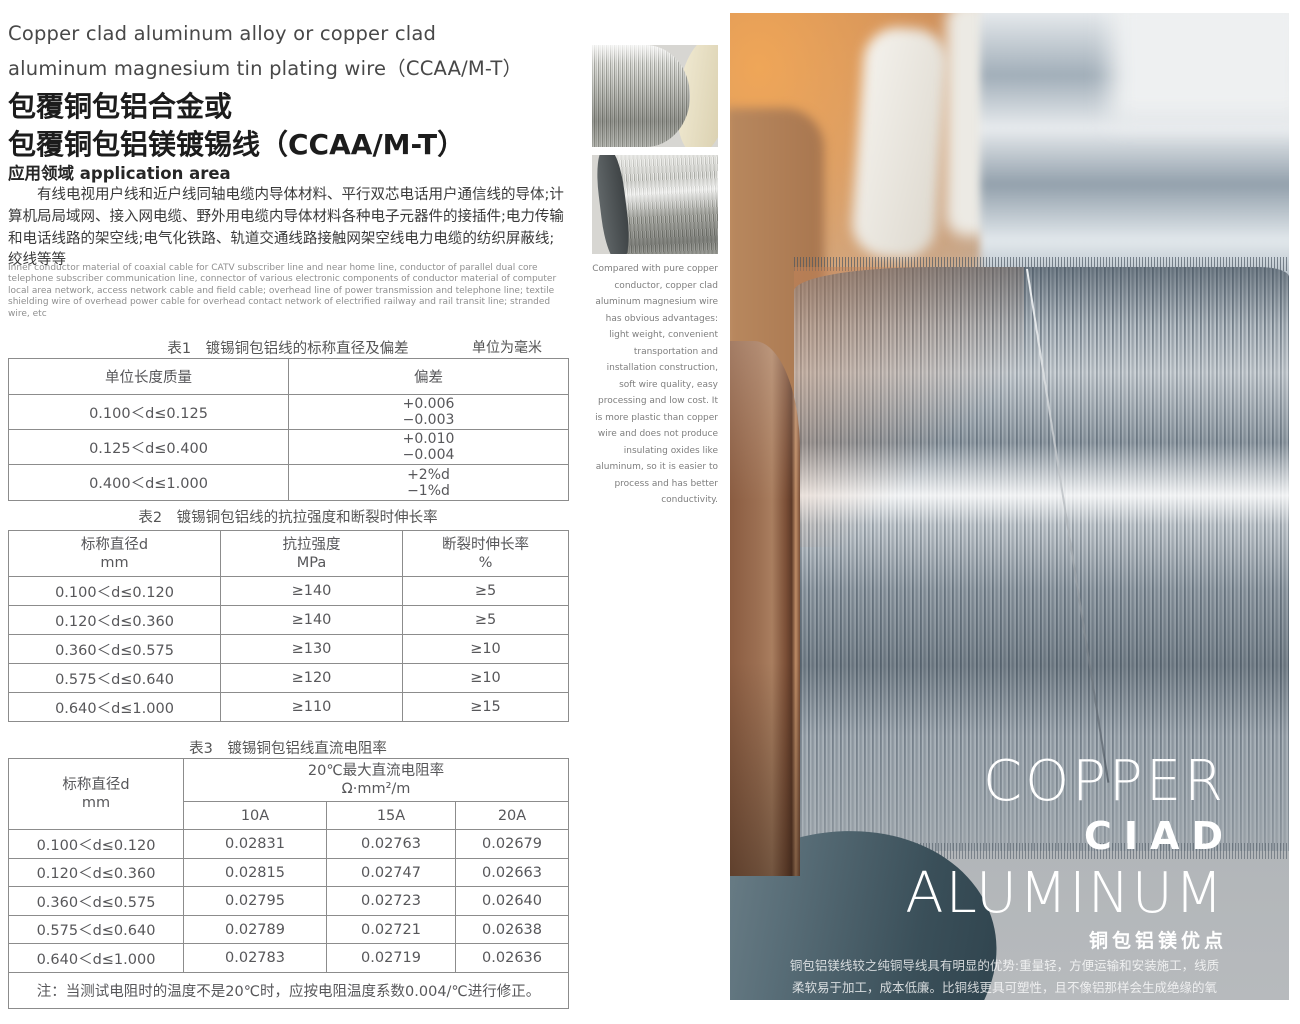  Describe the element at coordinates (428, 474) in the screenshot. I see `deviation-plus: +2%d` at that location.